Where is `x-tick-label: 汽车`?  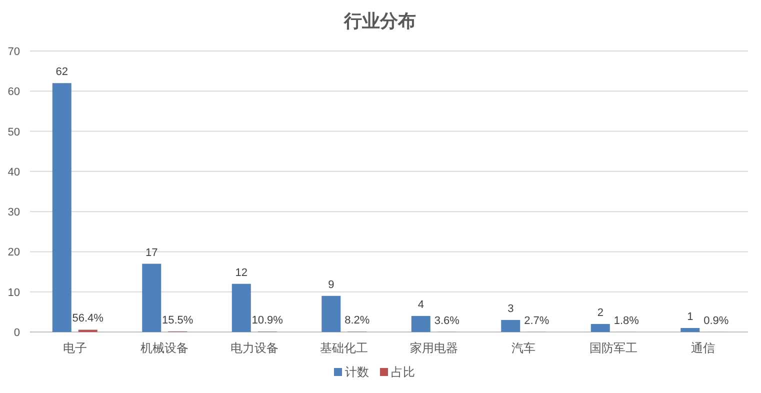 x-tick-label: 汽车 is located at coordinates (524, 348).